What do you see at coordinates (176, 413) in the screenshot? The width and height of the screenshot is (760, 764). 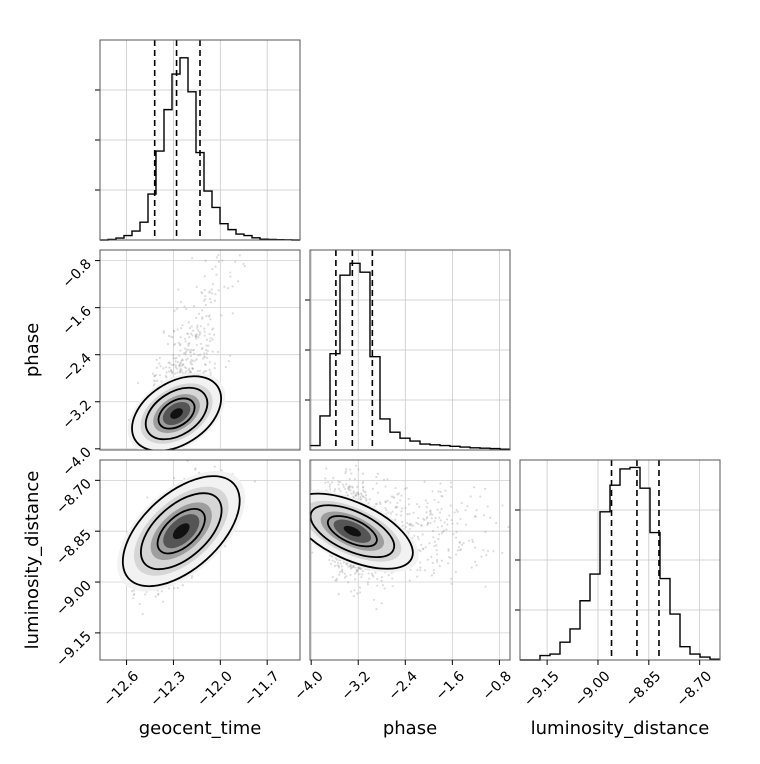 I see `contour-line` at bounding box center [176, 413].